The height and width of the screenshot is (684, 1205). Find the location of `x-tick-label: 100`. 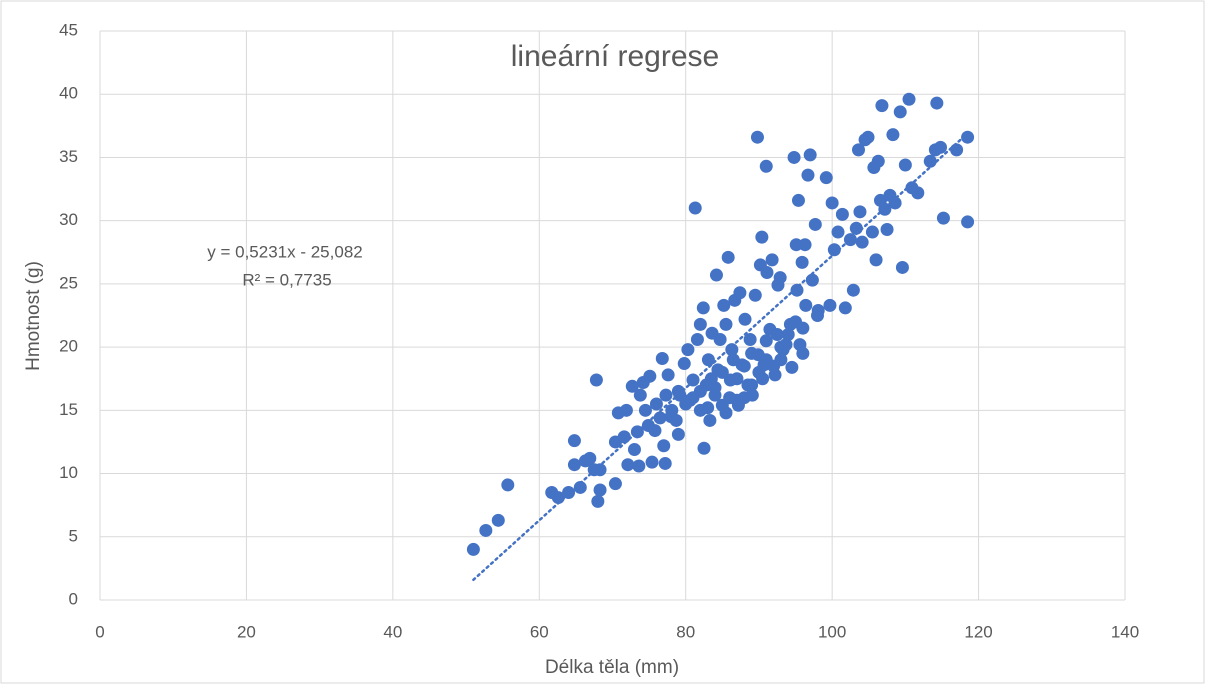

x-tick-label: 100 is located at coordinates (832, 631).